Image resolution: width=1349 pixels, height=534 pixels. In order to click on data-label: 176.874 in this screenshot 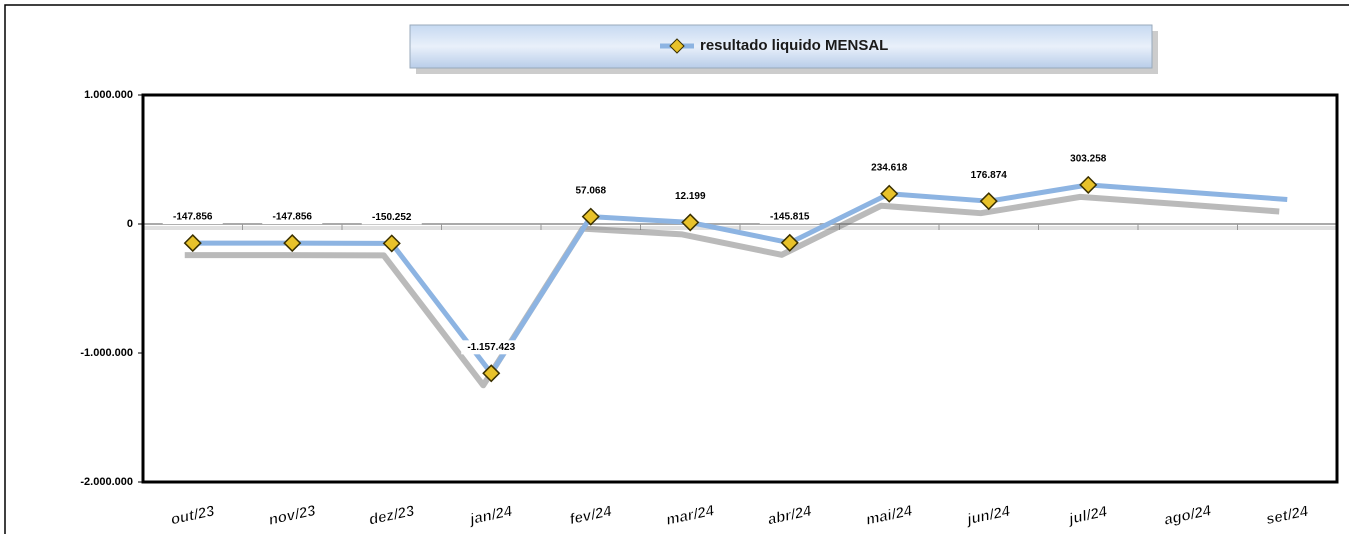, I will do `click(989, 175)`.